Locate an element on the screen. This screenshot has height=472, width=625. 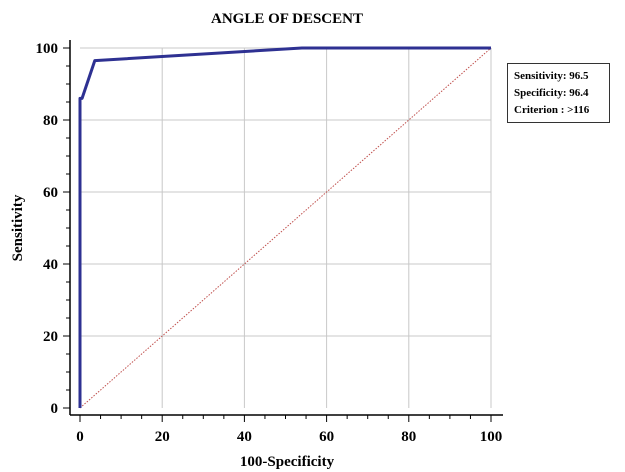
specificity-annotation: Specificity: 96.4 is located at coordinates (551, 93).